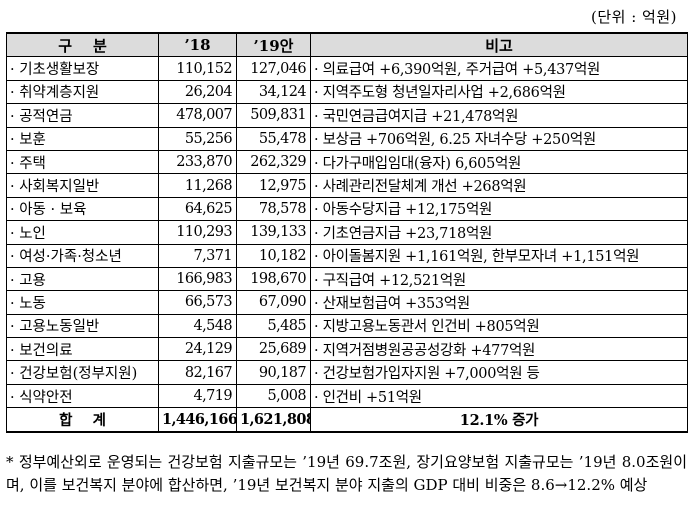 The width and height of the screenshot is (695, 528). Describe the element at coordinates (499, 349) in the screenshot. I see `row-note: 지역거점병원공공성강화 +477억원` at that location.